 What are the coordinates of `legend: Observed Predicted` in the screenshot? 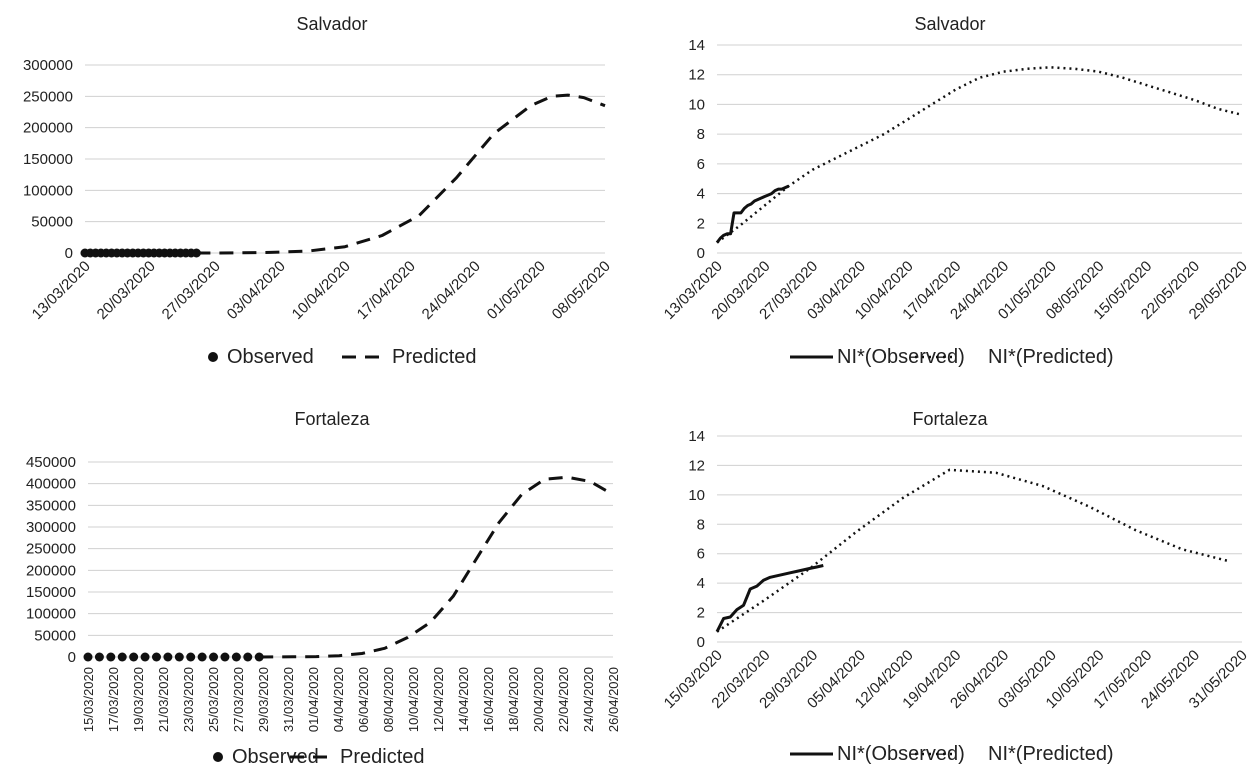 It's located at (342, 357).